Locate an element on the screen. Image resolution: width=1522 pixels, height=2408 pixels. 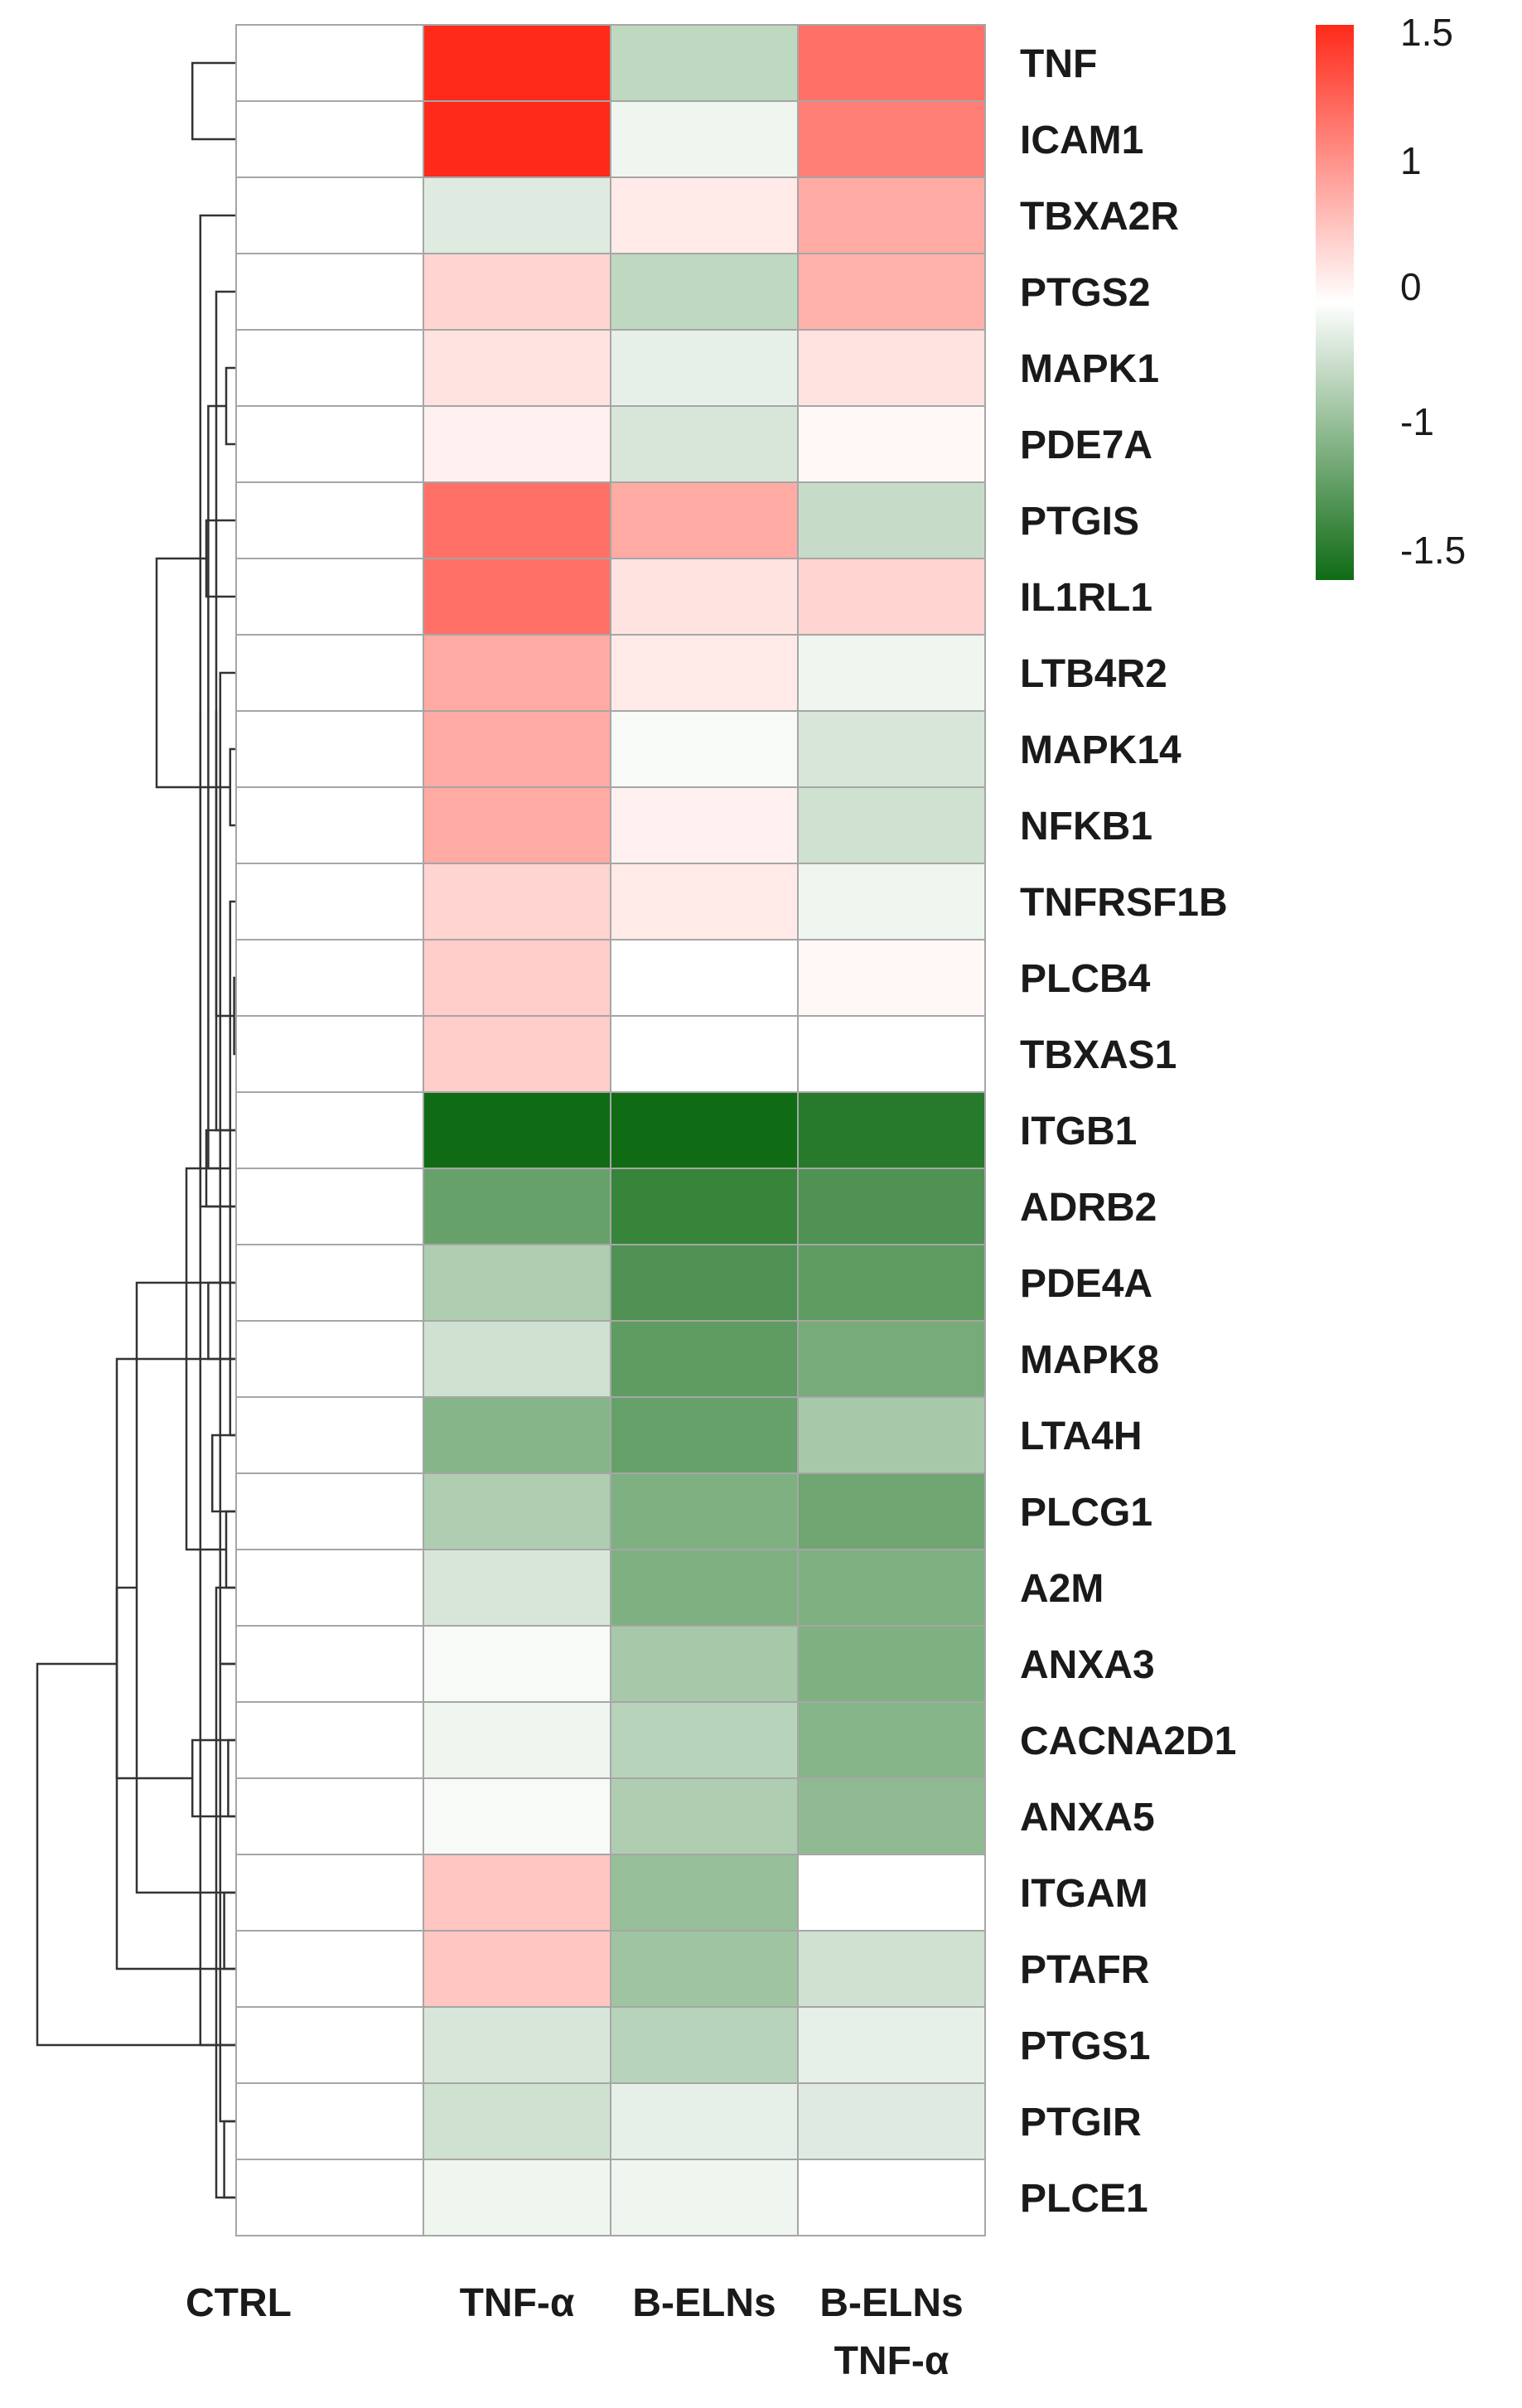
row-label-PTGS2: PTGS2 is located at coordinates (1085, 293).